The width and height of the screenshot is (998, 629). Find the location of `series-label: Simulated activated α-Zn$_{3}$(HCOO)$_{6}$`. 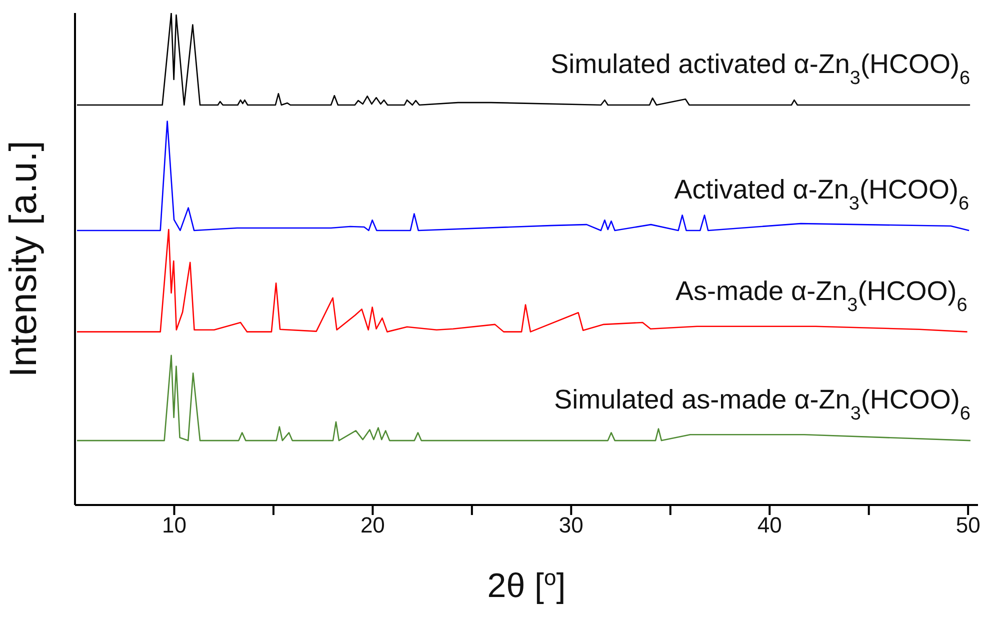

series-label: Simulated activated α-Zn$_{3}$(HCOO)$_{6}$ is located at coordinates (760, 69).